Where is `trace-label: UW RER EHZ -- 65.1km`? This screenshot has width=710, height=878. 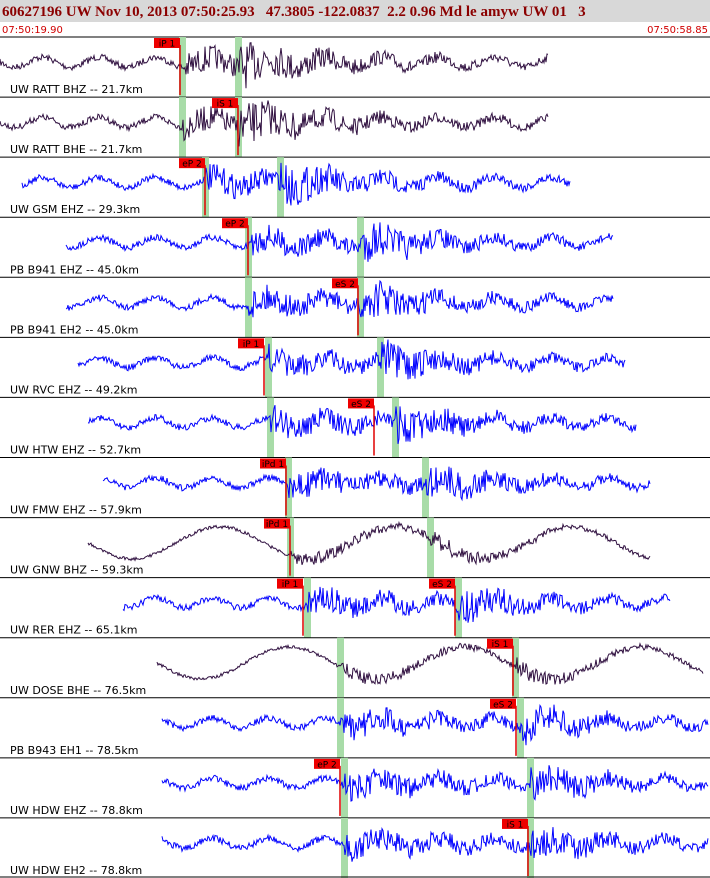
trace-label: UW RER EHZ -- 65.1km is located at coordinates (73, 630).